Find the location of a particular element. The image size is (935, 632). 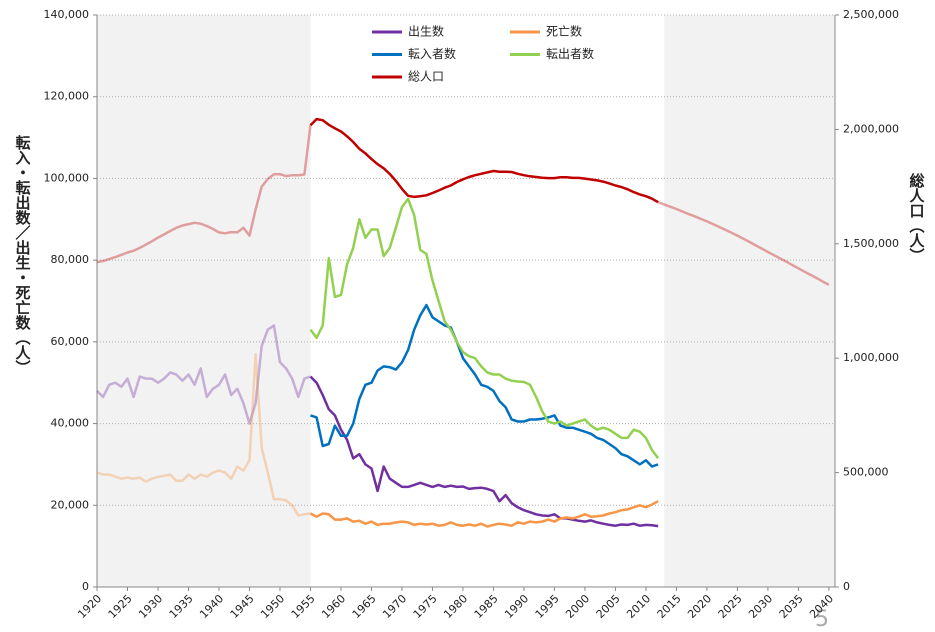

y2-tick-label: 2,500,000 is located at coordinates (871, 14).